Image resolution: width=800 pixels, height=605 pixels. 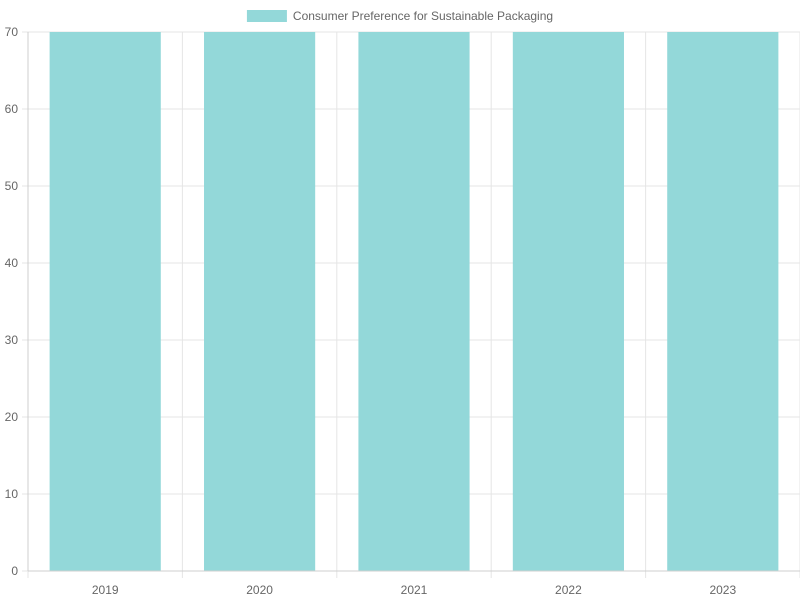 What do you see at coordinates (105, 590) in the screenshot?
I see `x-tick-label: 2019` at bounding box center [105, 590].